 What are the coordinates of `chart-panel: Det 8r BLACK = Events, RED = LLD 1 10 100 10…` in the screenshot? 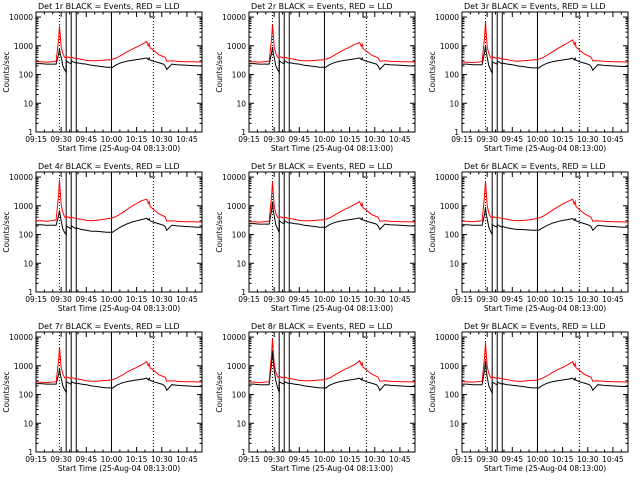 It's located at (315, 397).